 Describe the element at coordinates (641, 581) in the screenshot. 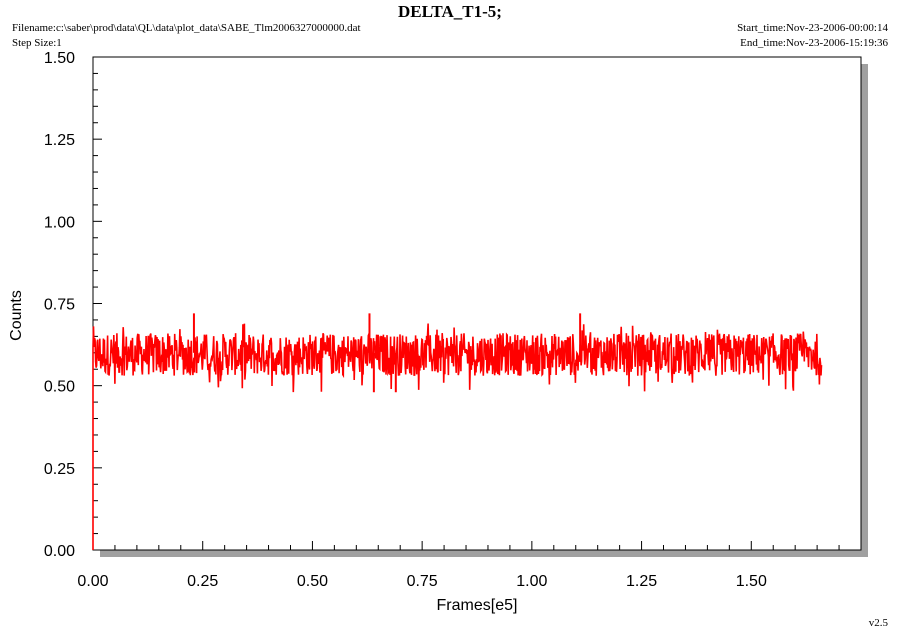

I see `x-tick-label: 1.25` at that location.